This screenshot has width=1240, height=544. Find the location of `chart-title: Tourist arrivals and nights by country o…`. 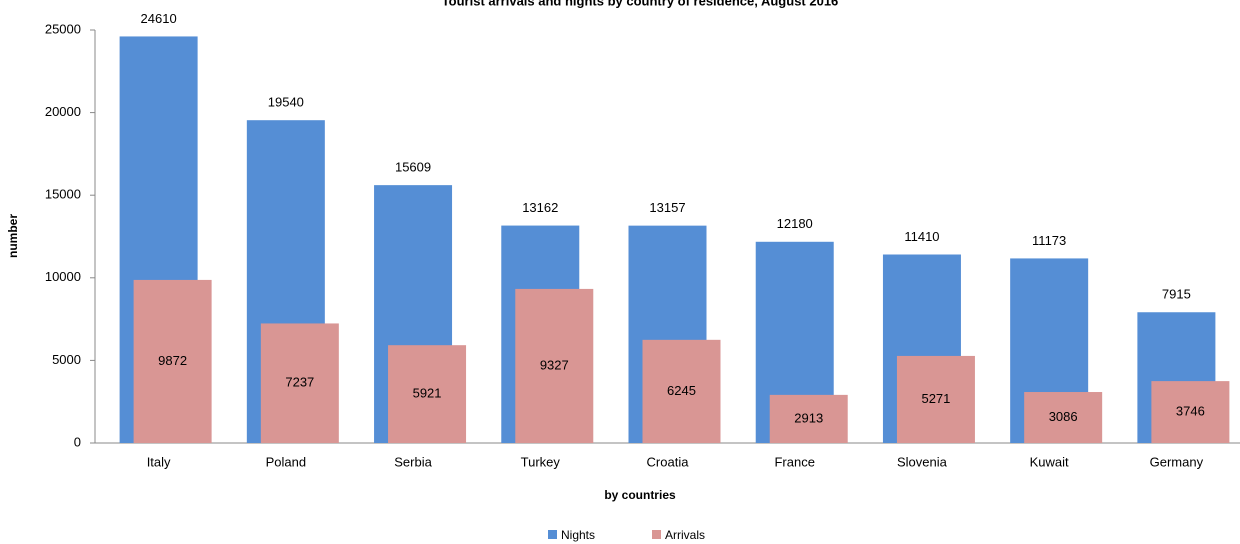

chart-title: Tourist arrivals and nights by country o… is located at coordinates (640, 4).